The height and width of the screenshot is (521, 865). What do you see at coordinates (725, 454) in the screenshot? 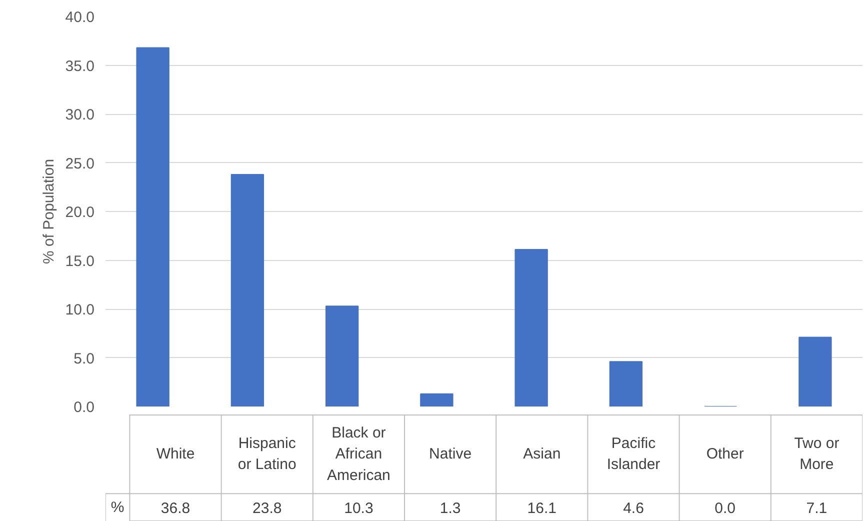
I see `x-tick-label: Other` at bounding box center [725, 454].